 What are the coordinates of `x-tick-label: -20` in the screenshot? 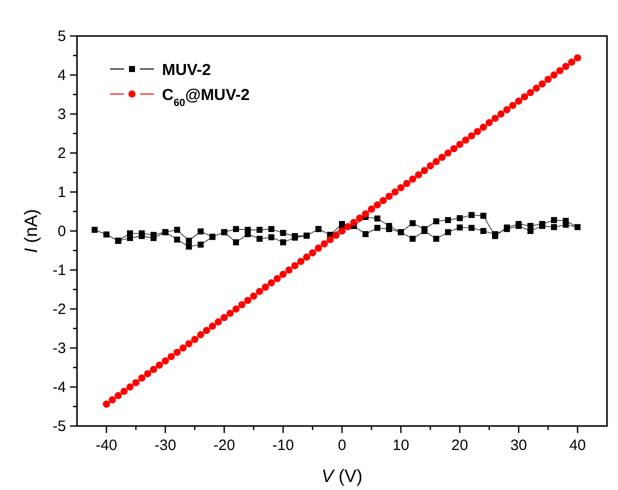 It's located at (224, 445).